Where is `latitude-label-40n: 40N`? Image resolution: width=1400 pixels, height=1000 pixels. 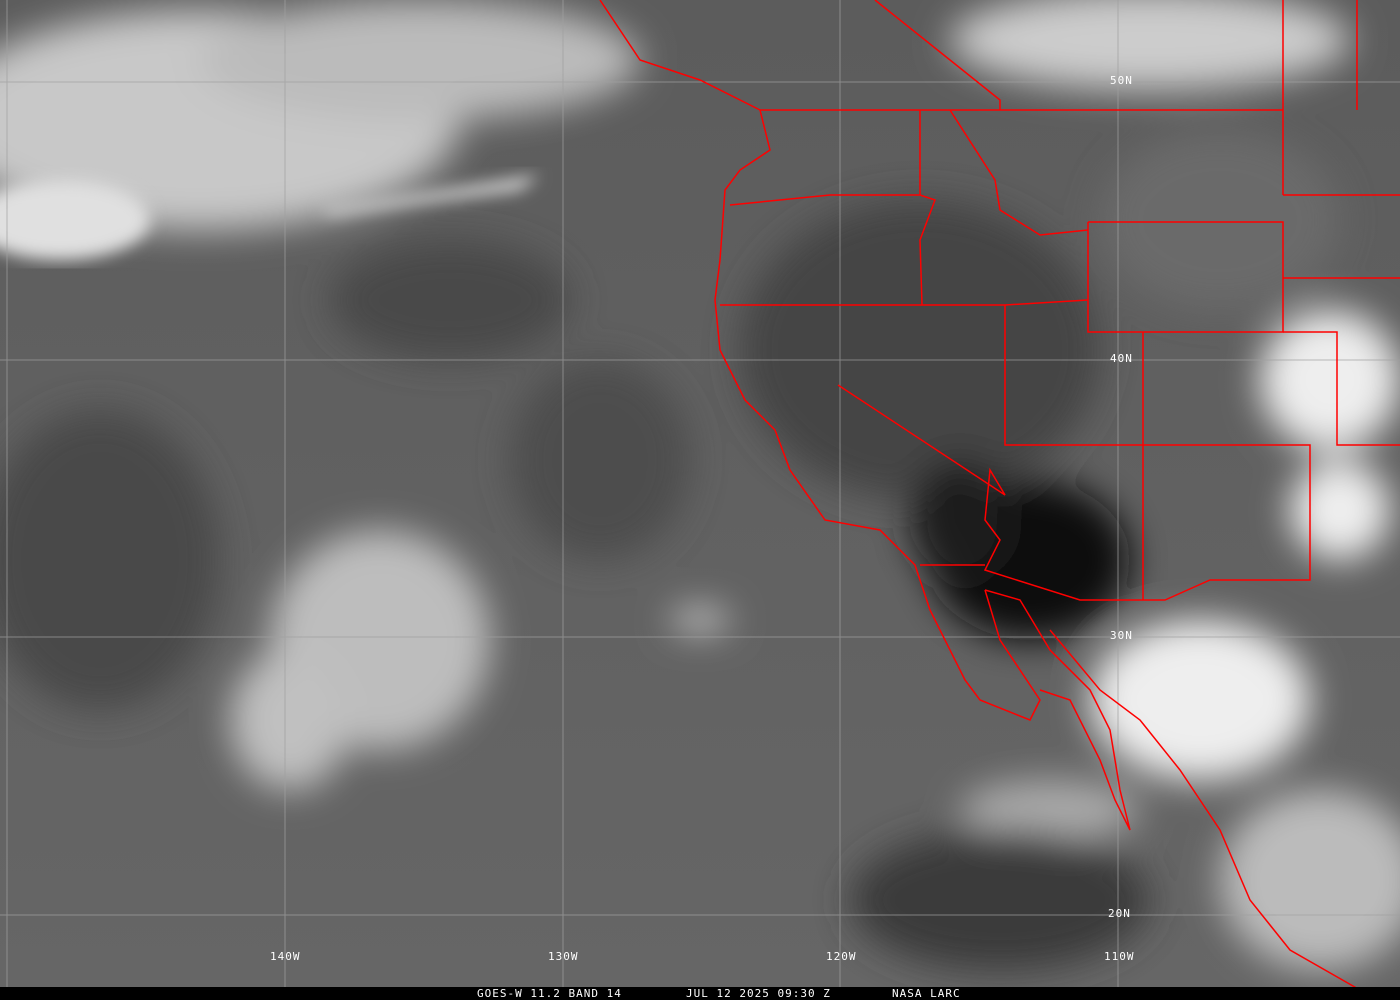 latitude-label-40n: 40N is located at coordinates (1121, 358).